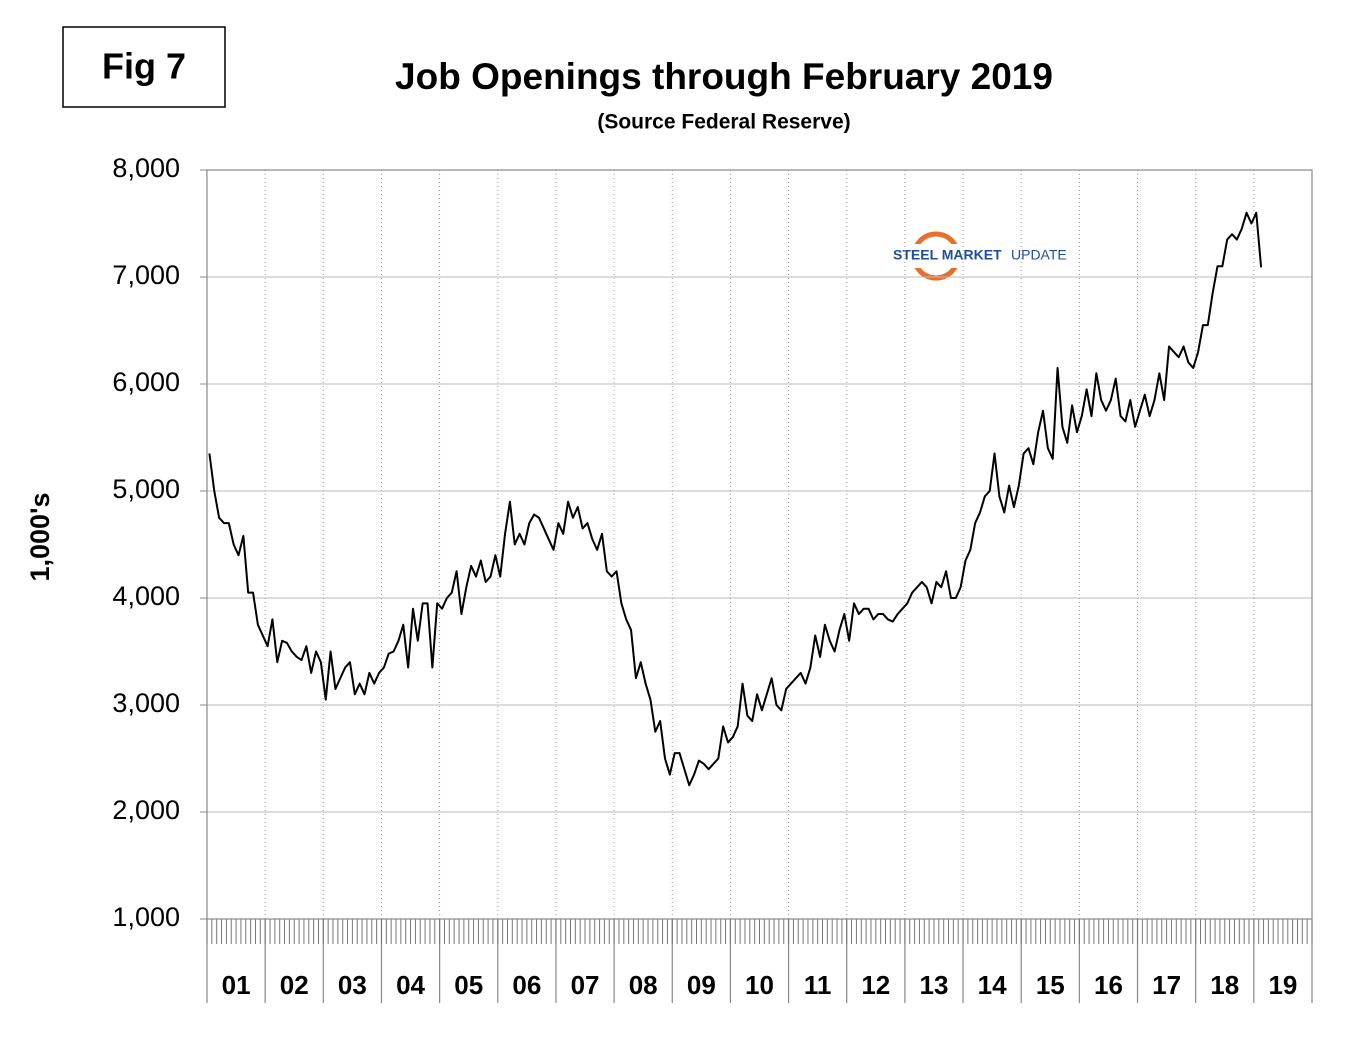 Image resolution: width=1350 pixels, height=1038 pixels. I want to click on x-tick-label: 01, so click(236, 985).